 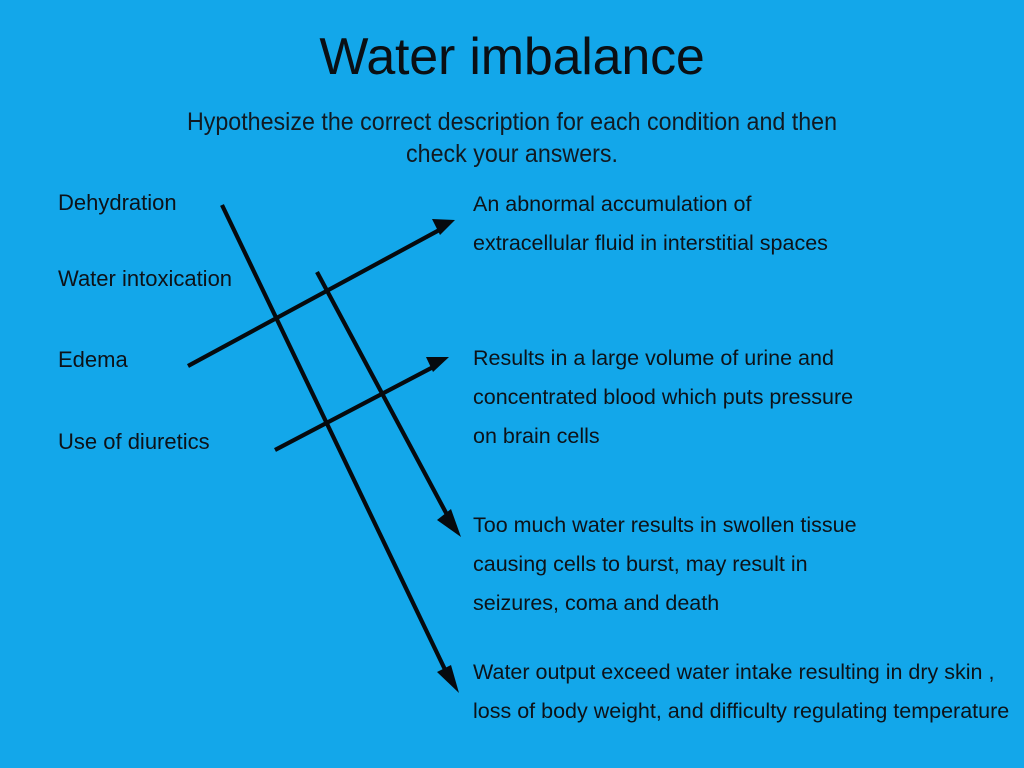 What do you see at coordinates (512, 57) in the screenshot?
I see `page-title: Water imbalance` at bounding box center [512, 57].